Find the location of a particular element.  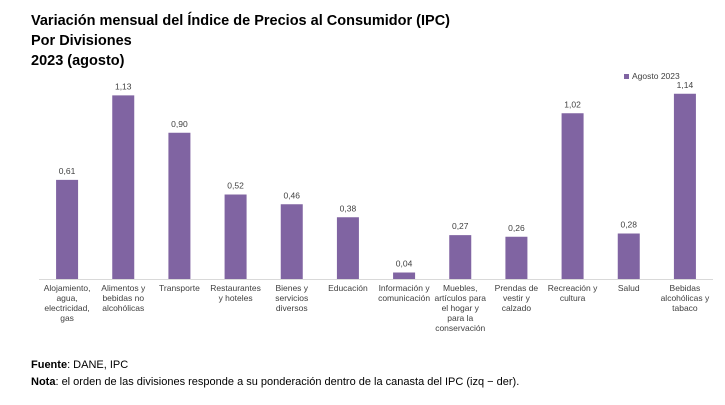

category-label-line: tabaco is located at coordinates (685, 308).